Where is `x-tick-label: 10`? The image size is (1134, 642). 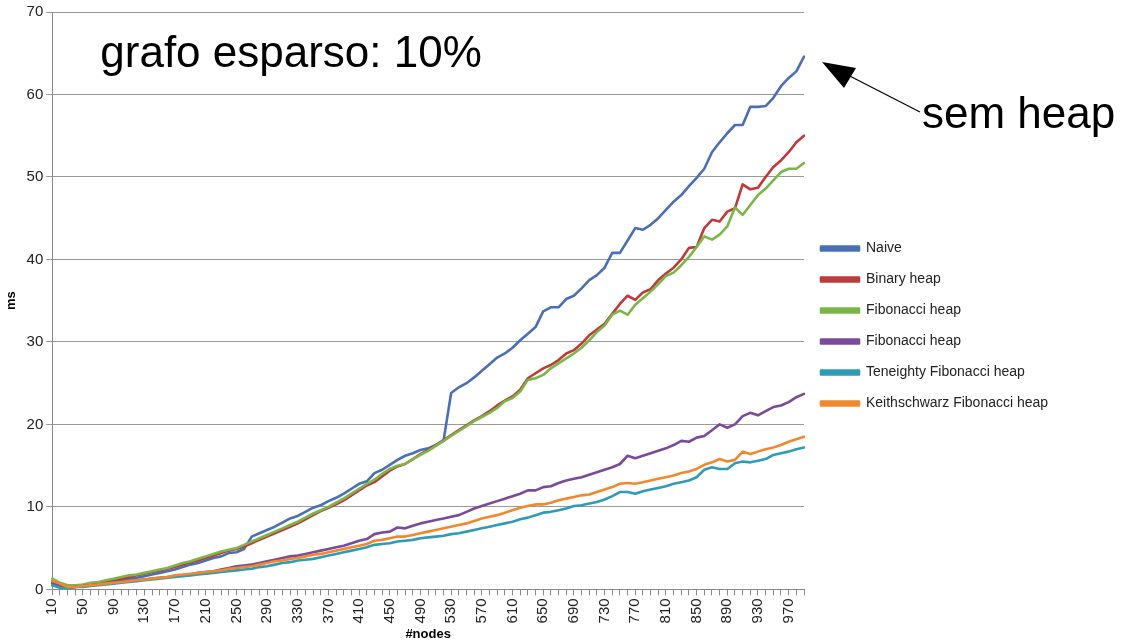 x-tick-label: 10 is located at coordinates (51, 607).